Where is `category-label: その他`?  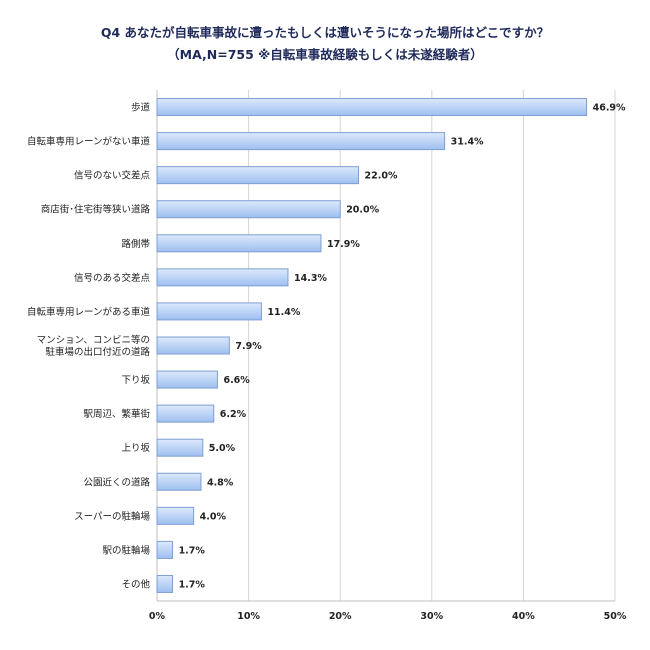 category-label: その他 is located at coordinates (135, 584).